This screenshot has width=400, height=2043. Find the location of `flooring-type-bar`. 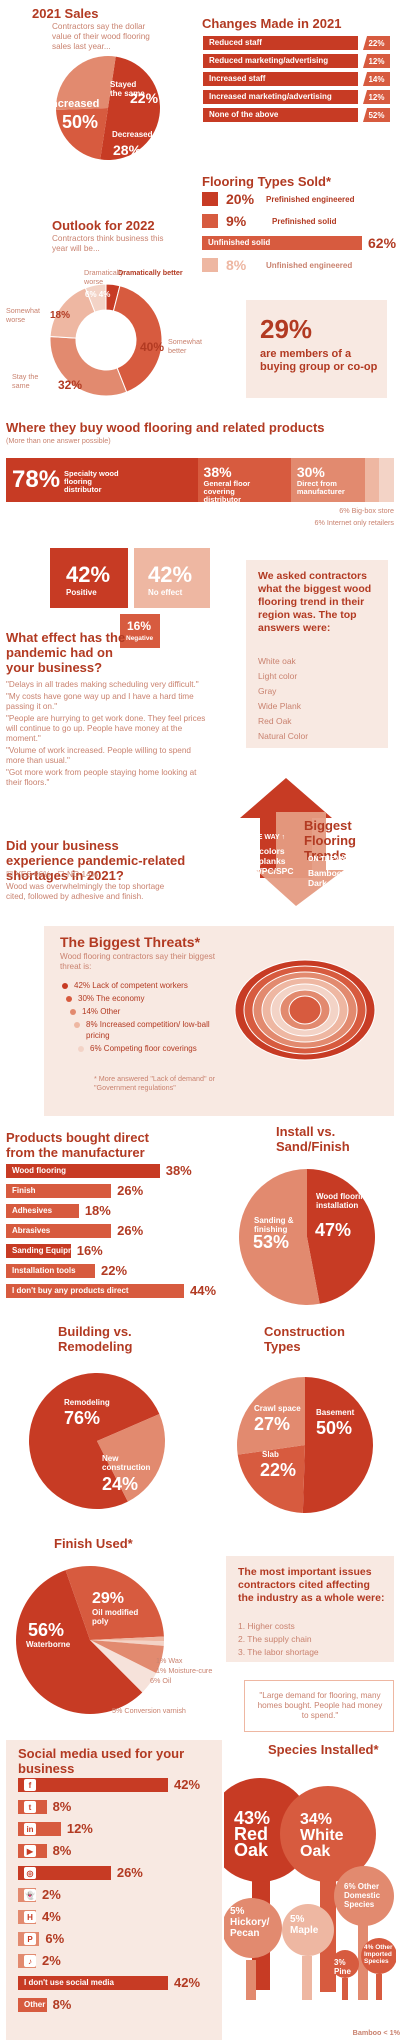

flooring-type-bar is located at coordinates (210, 221).